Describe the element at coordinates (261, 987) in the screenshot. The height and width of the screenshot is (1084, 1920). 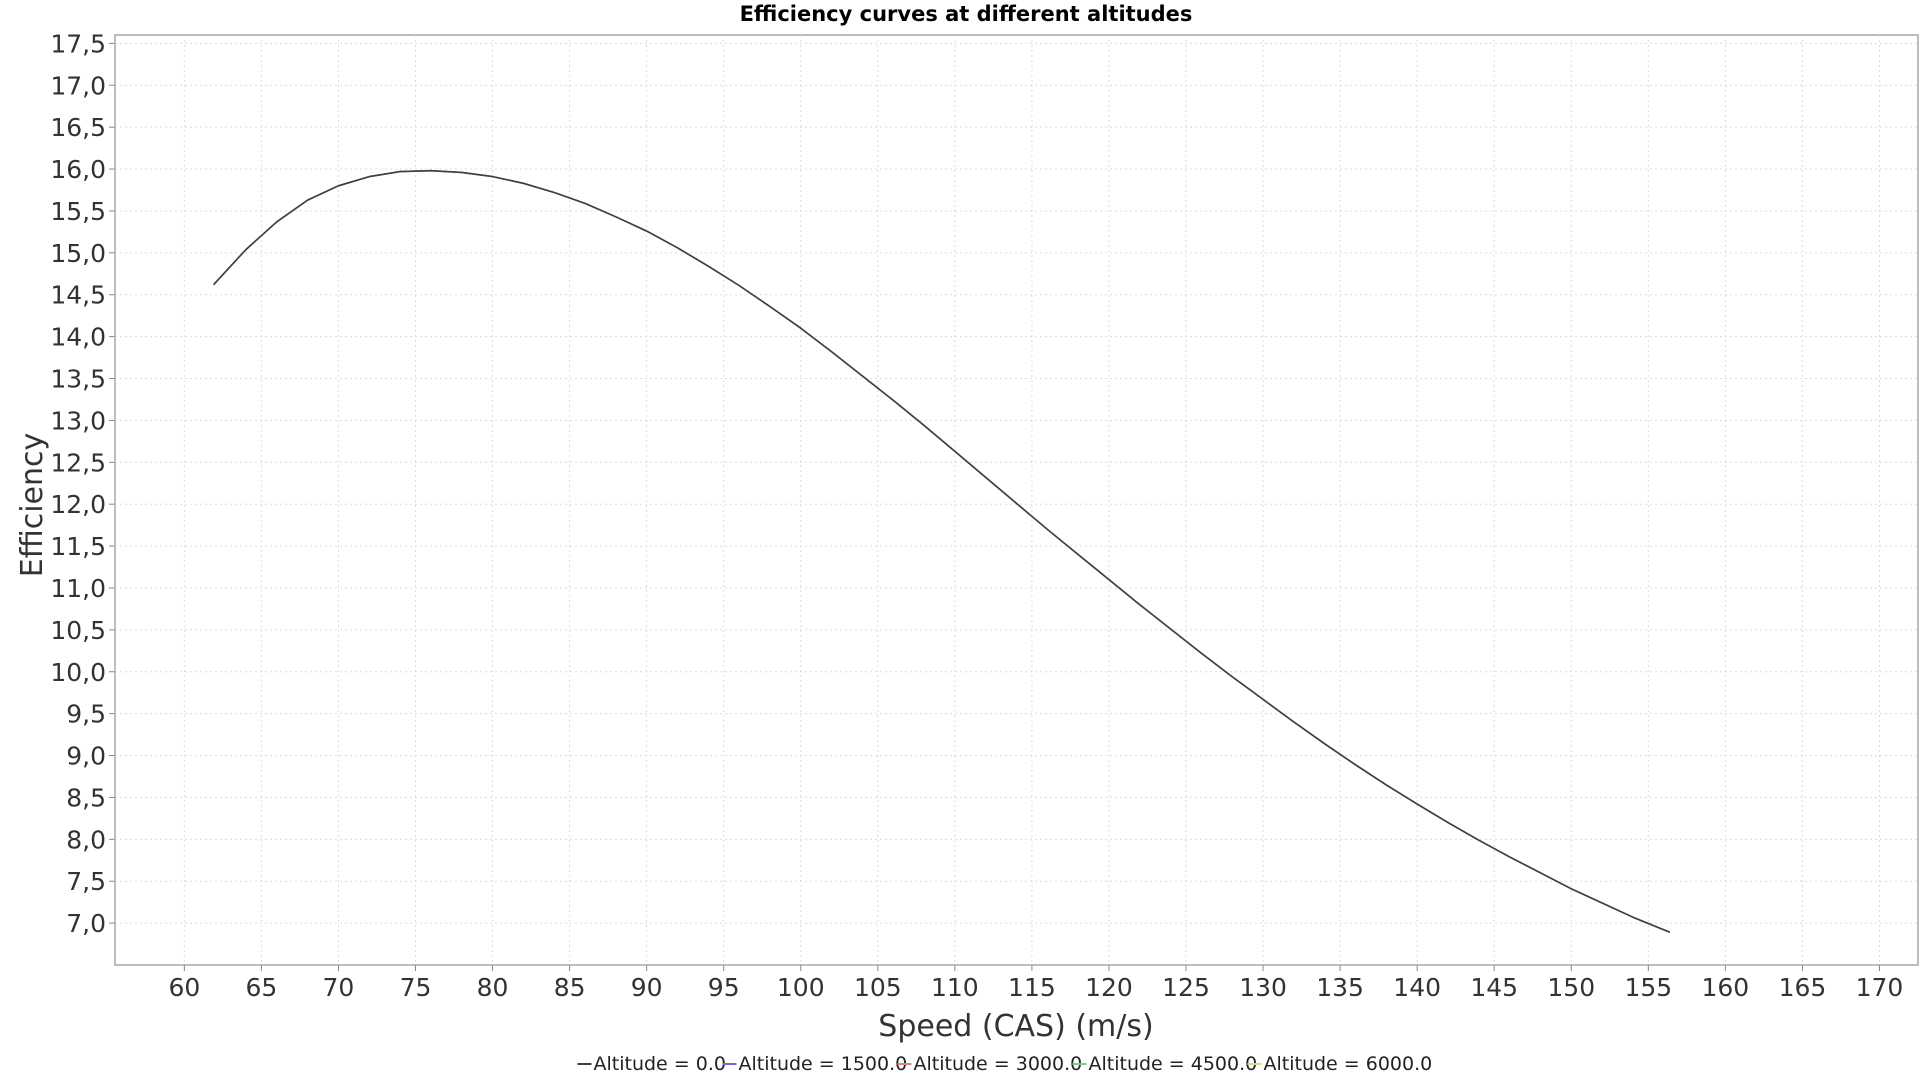
I see `x-tick-label: 65` at that location.